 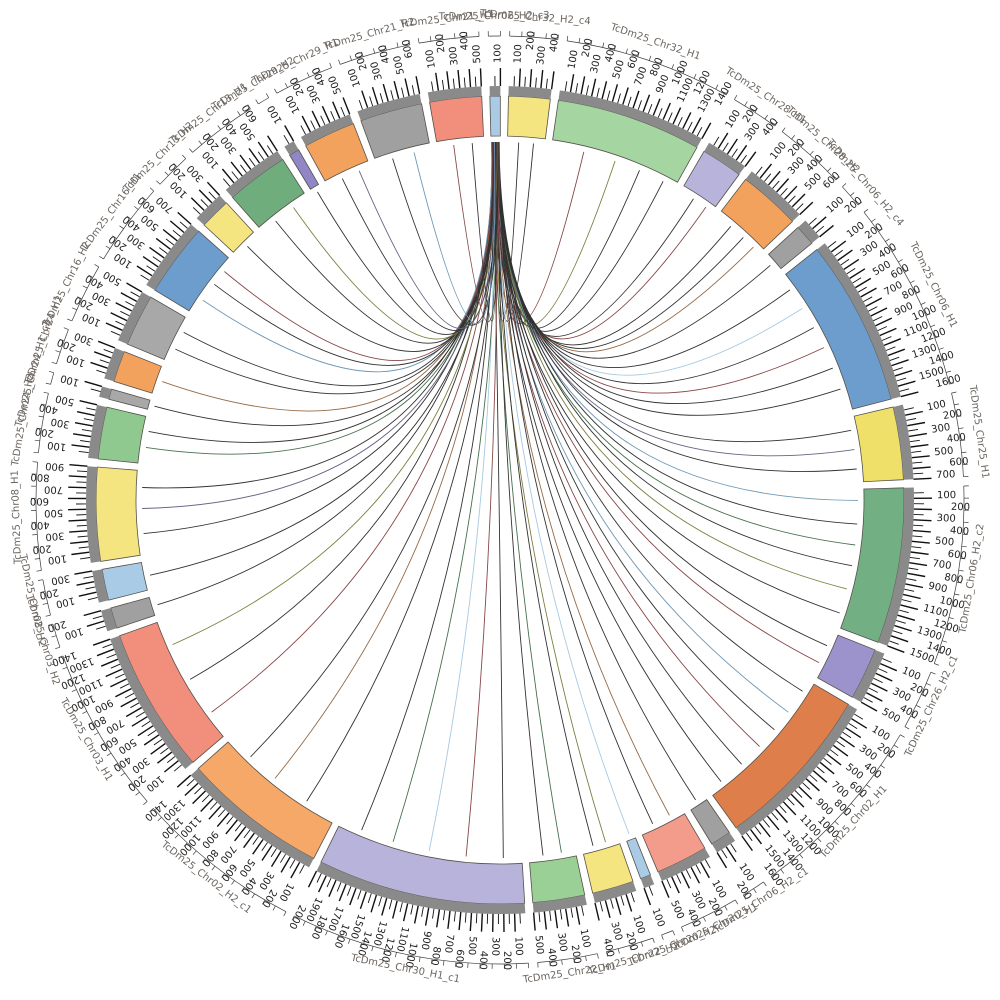 What do you see at coordinates (399, 64) in the screenshot?
I see `tick-label: 500` at bounding box center [399, 64].